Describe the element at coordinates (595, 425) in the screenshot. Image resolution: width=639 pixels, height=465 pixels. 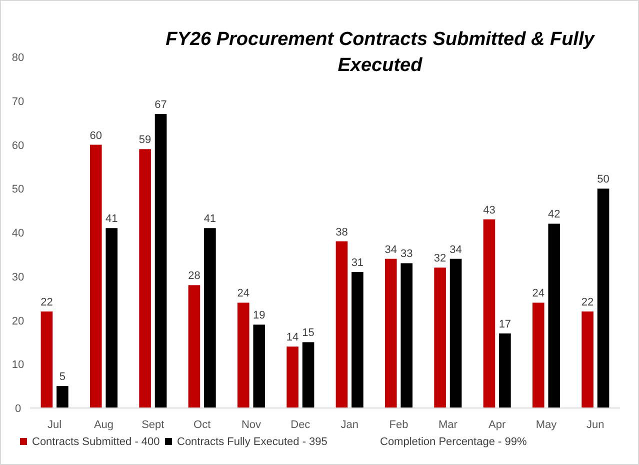
I see `x-tick-label: Jun` at that location.